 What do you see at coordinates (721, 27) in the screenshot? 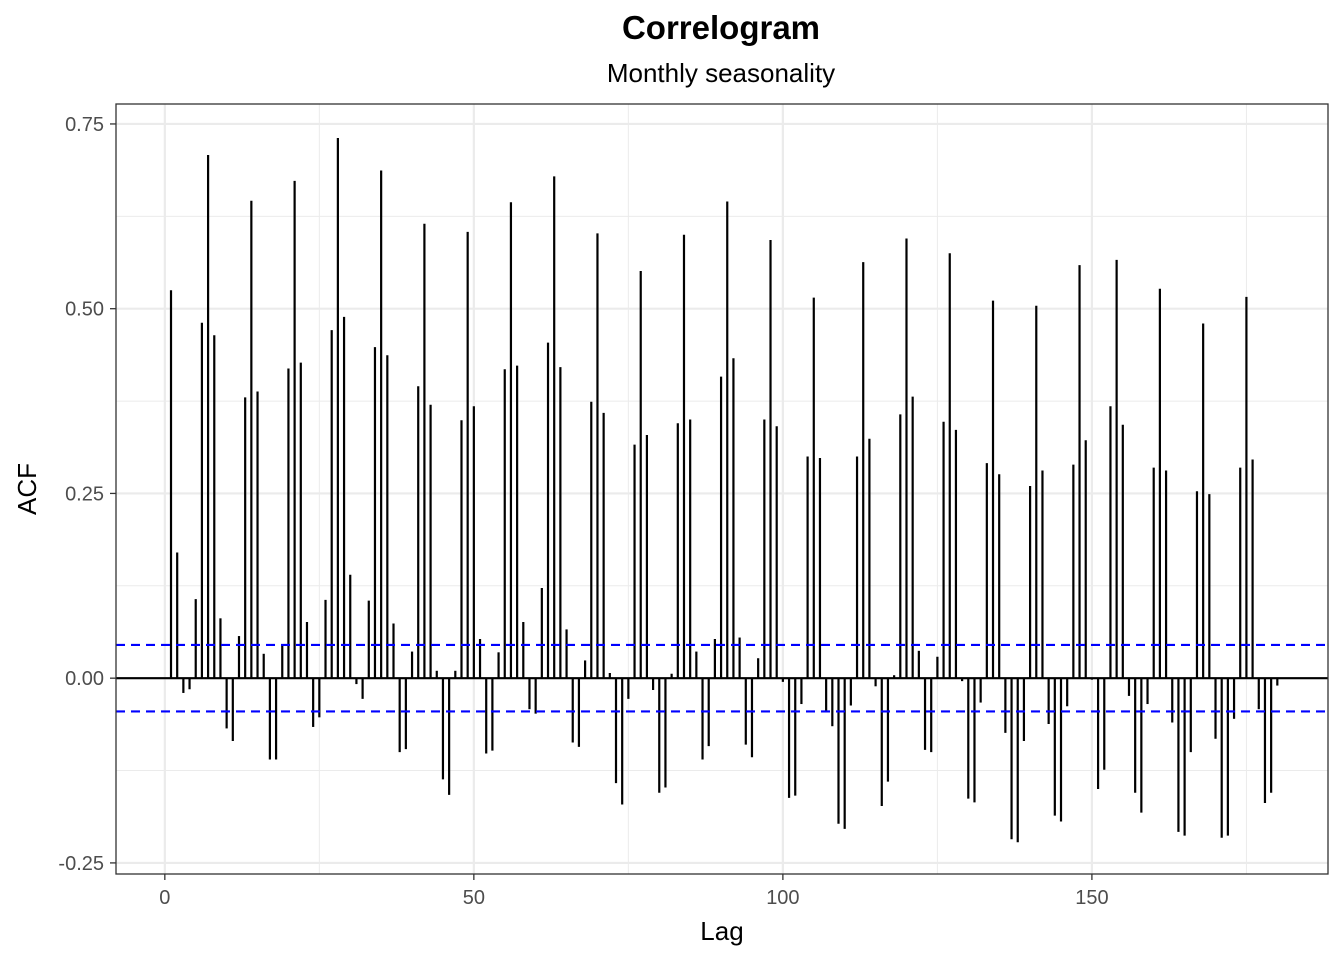
I see `chart-title: Correlogram` at bounding box center [721, 27].